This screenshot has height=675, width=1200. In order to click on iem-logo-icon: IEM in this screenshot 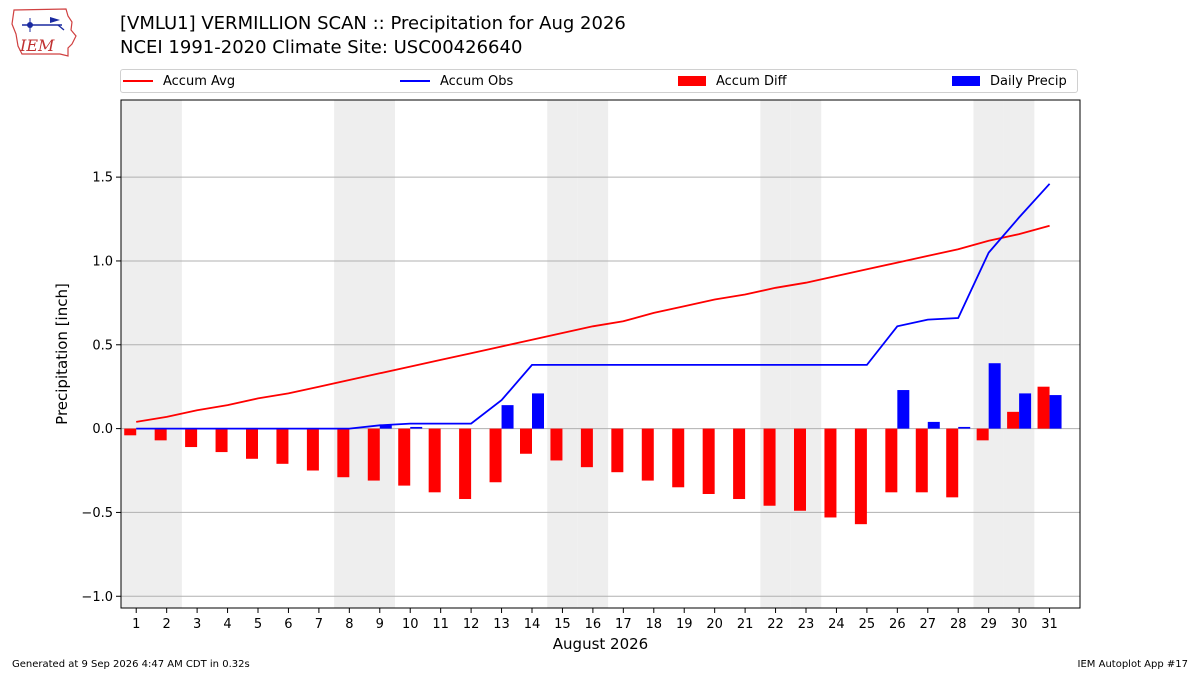, I will do `click(44, 32)`.